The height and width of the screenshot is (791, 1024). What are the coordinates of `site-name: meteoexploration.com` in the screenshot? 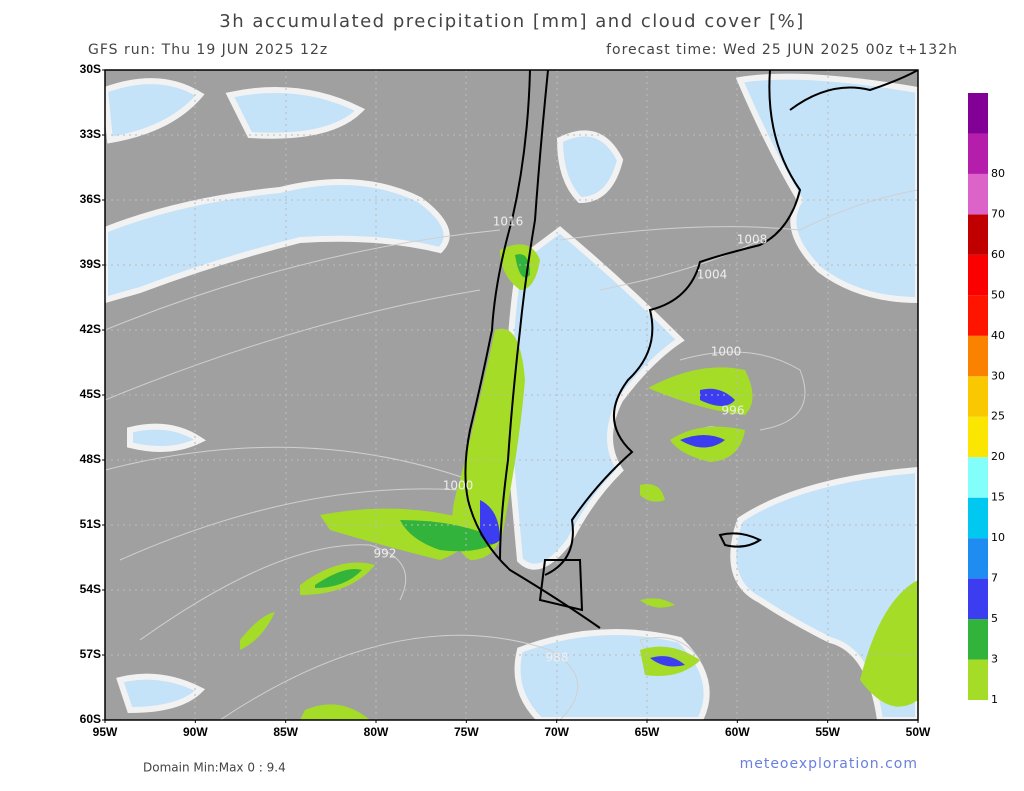 It's located at (829, 764).